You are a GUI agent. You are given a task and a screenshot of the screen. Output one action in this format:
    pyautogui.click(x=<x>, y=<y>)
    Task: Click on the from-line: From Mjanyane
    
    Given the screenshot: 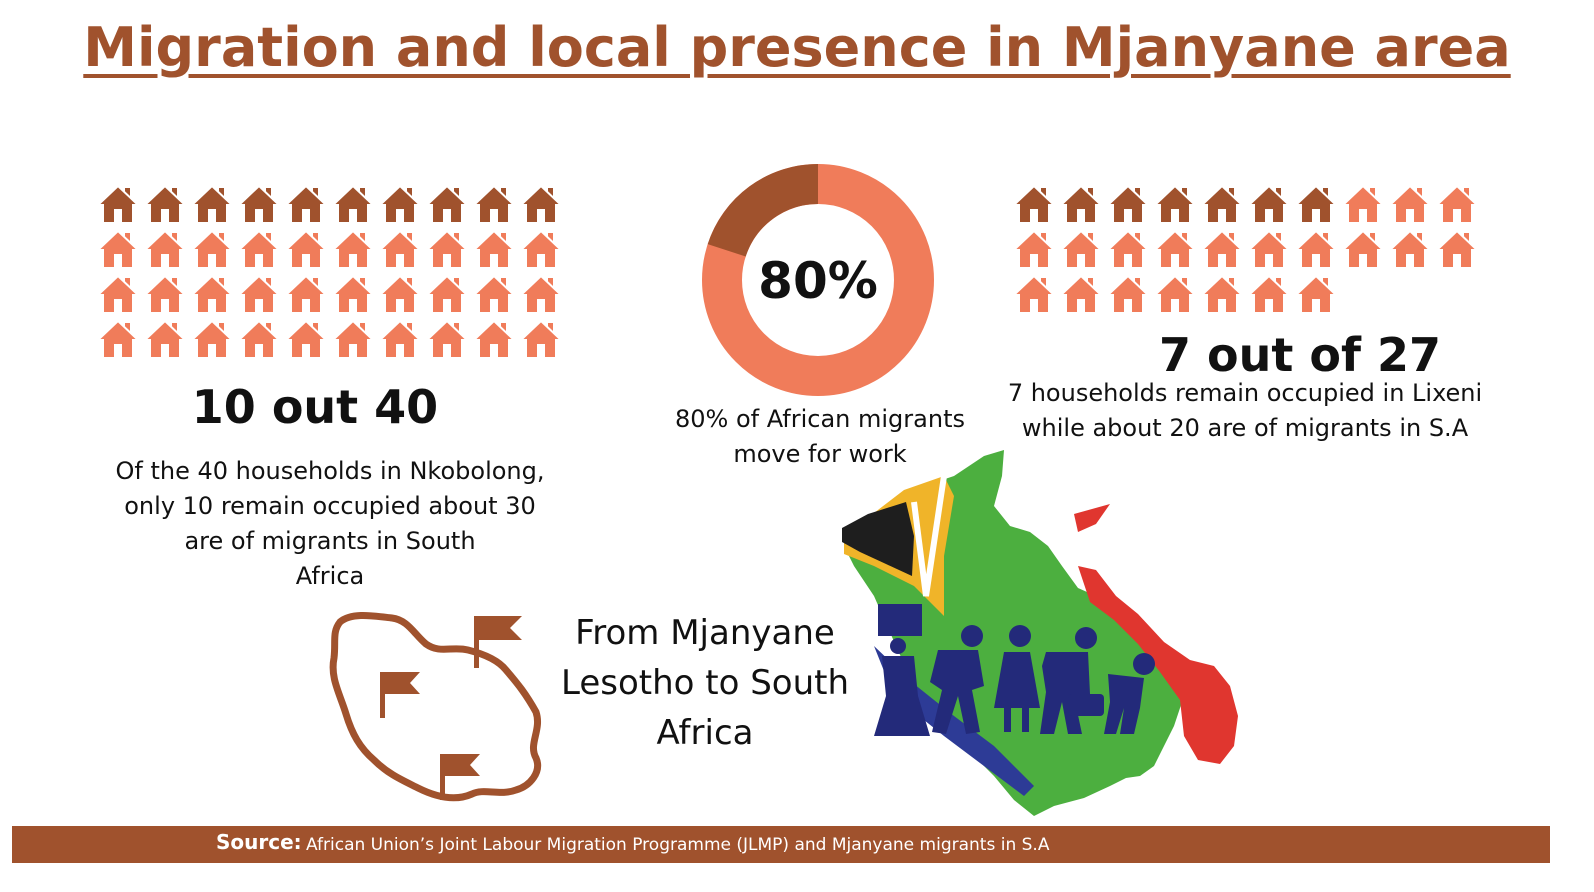 What is the action you would take?
    pyautogui.click(x=705, y=633)
    